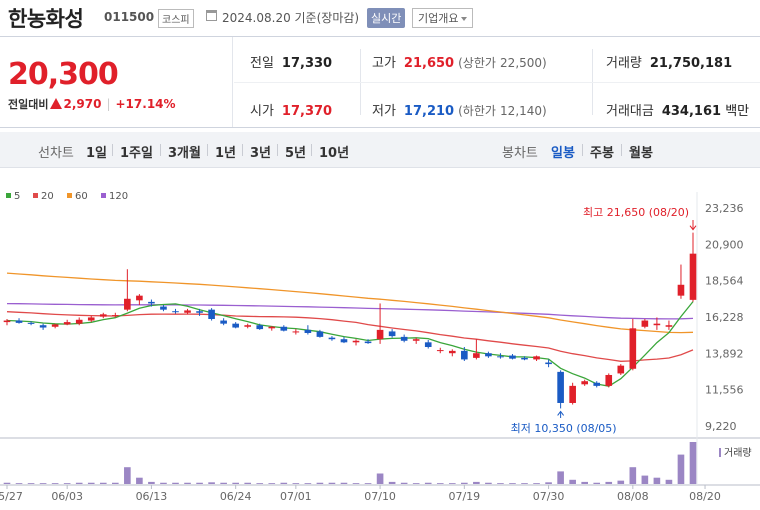 The height and width of the screenshot is (510, 760). Describe the element at coordinates (443, 18) in the screenshot. I see `company-info-dropdown: 기업개요` at that location.